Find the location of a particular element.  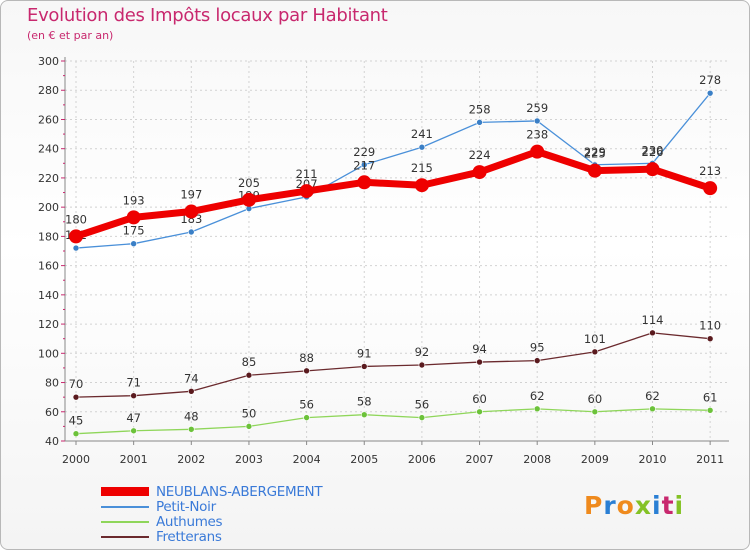

data-label-fretterans: 71 is located at coordinates (133, 383).